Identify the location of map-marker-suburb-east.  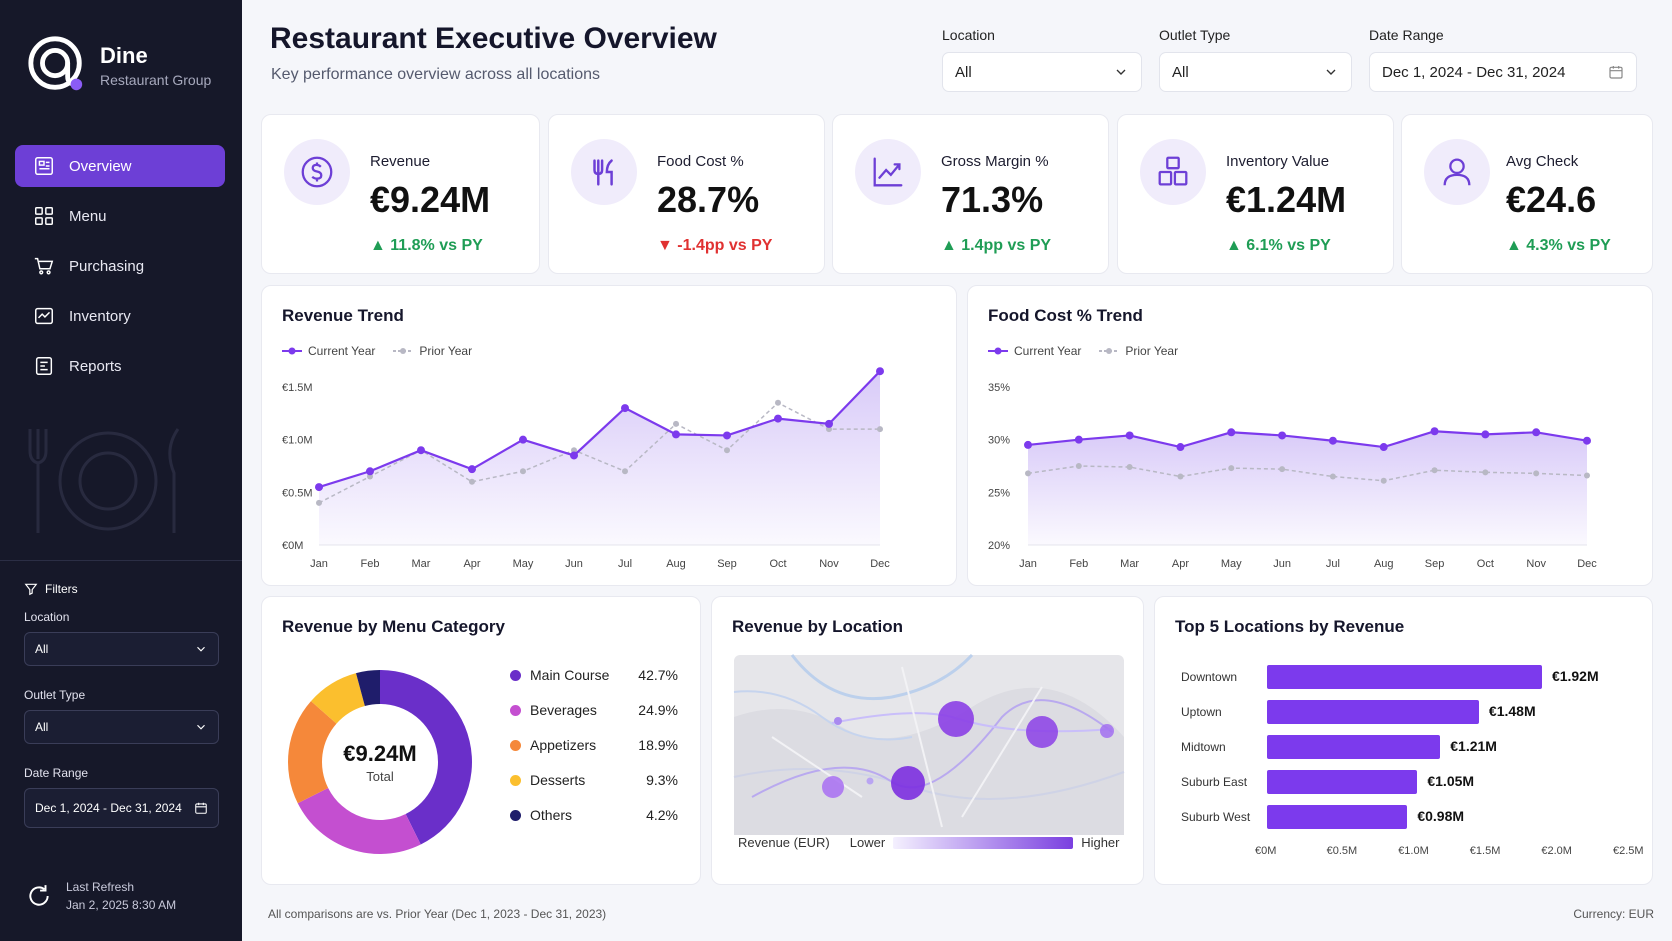
(1107, 731).